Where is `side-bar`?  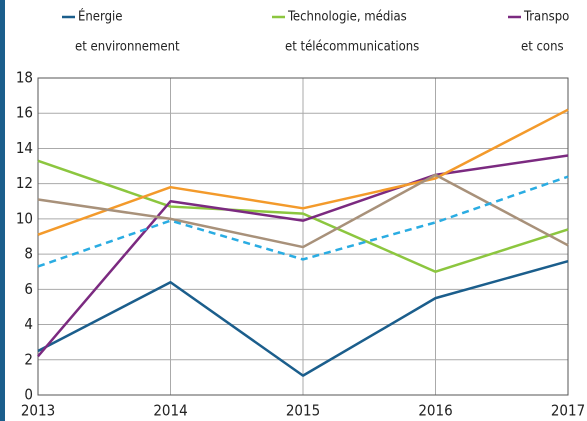
side-bar is located at coordinates (2, 210).